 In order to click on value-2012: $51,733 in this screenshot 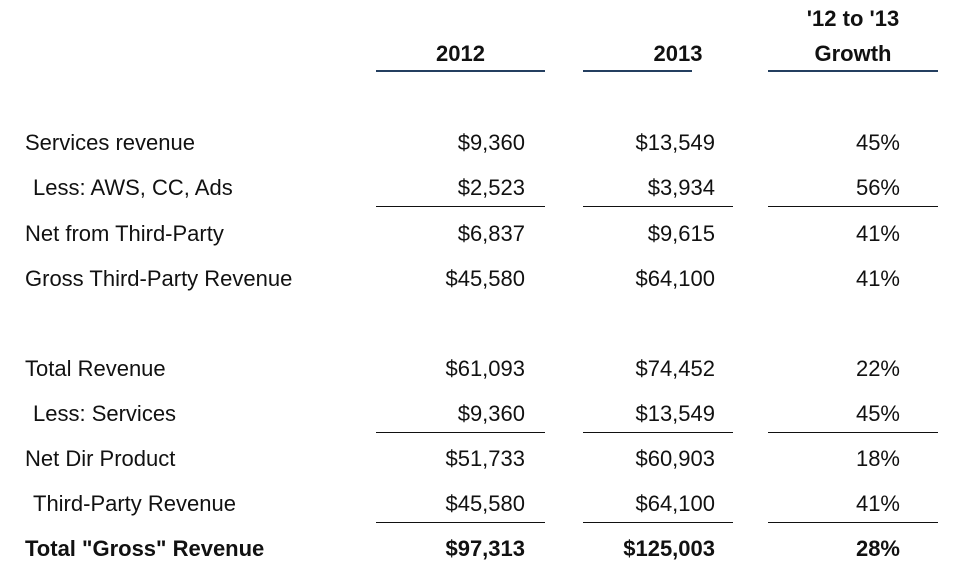, I will do `click(485, 458)`.